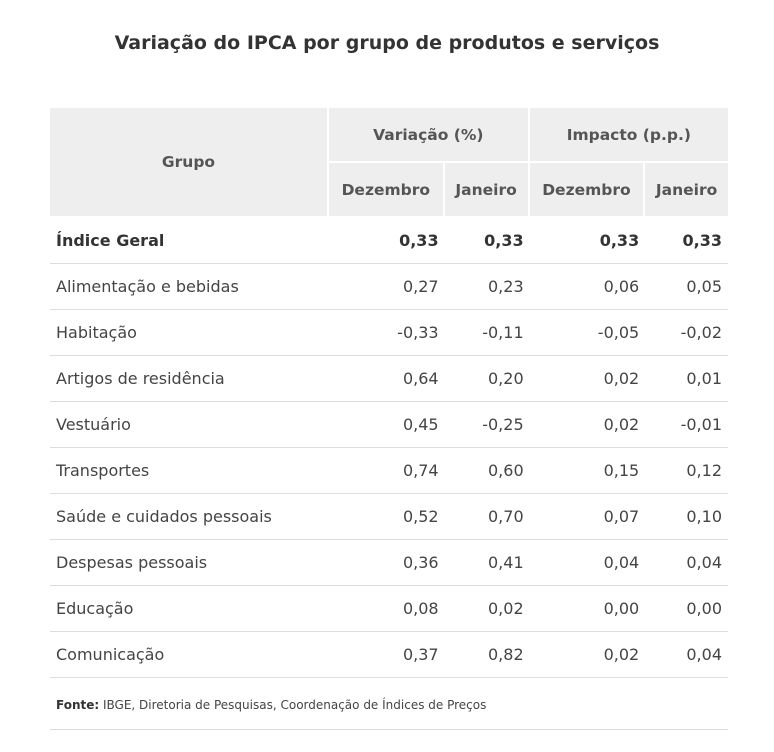 The width and height of the screenshot is (774, 752). What do you see at coordinates (189, 241) in the screenshot?
I see `cell-grupo: Índice Geral` at bounding box center [189, 241].